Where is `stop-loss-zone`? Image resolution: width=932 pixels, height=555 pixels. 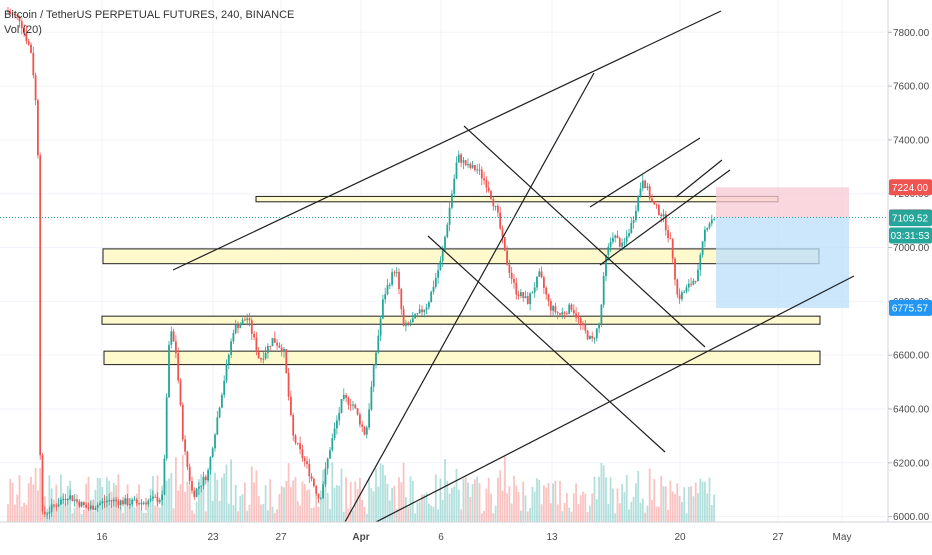 stop-loss-zone is located at coordinates (782, 262).